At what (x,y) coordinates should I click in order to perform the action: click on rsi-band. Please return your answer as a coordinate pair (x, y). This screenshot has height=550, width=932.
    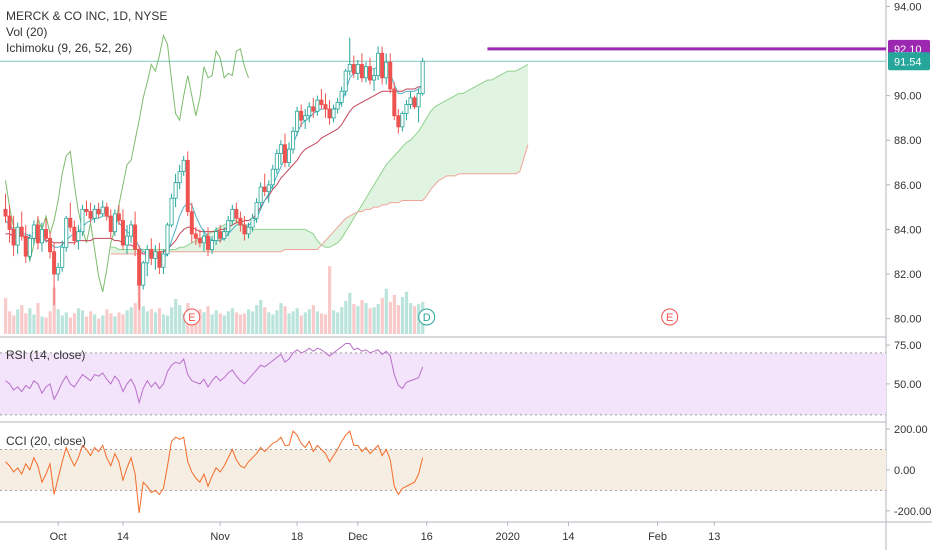
    Looking at the image, I should click on (443, 383).